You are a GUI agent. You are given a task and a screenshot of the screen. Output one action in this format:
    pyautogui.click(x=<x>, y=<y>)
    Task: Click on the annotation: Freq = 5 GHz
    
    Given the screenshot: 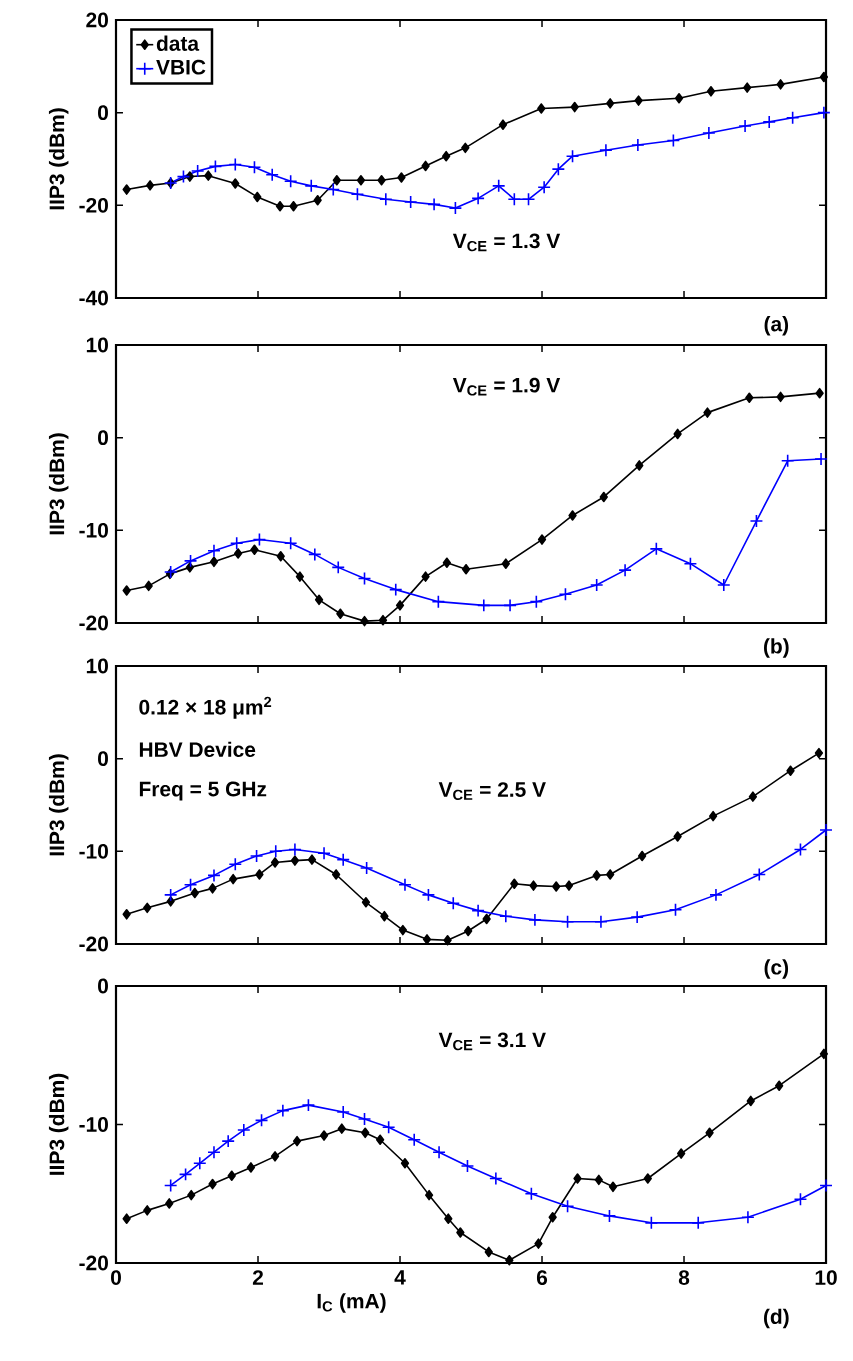 What is the action you would take?
    pyautogui.click(x=203, y=791)
    